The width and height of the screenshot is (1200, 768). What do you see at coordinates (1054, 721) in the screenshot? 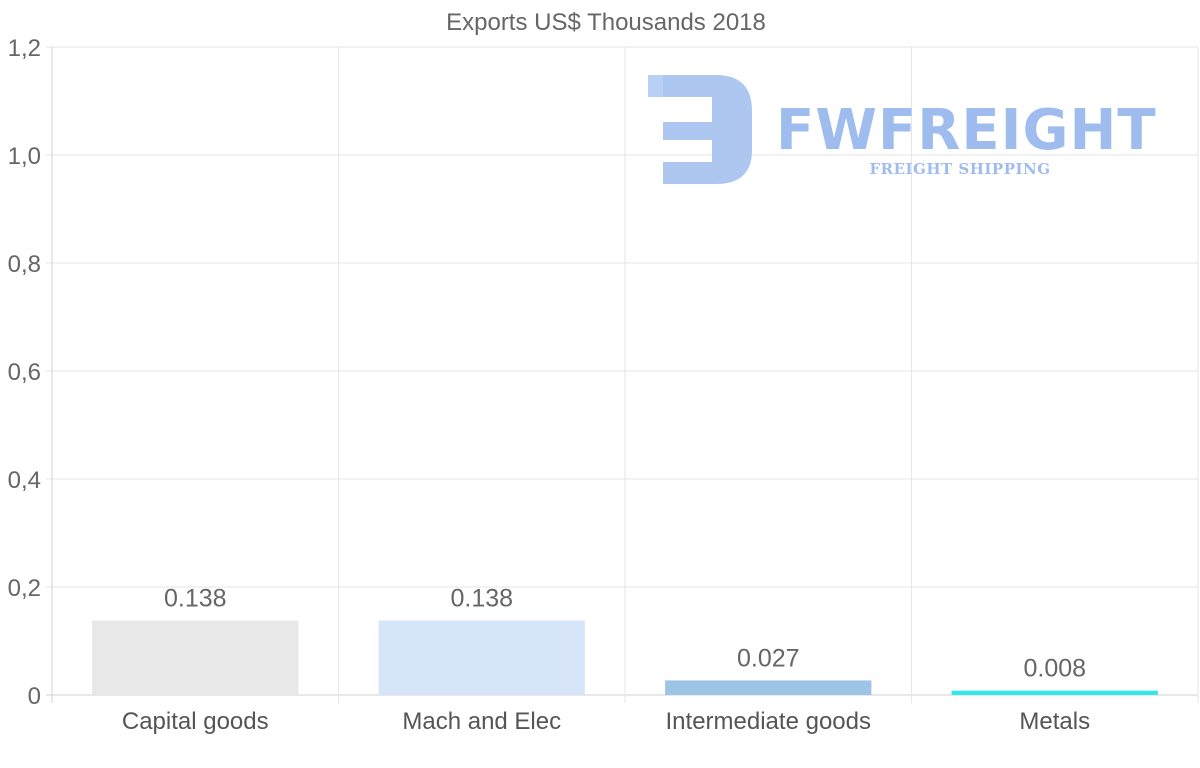
I see `x-category-label: Metals` at bounding box center [1054, 721].